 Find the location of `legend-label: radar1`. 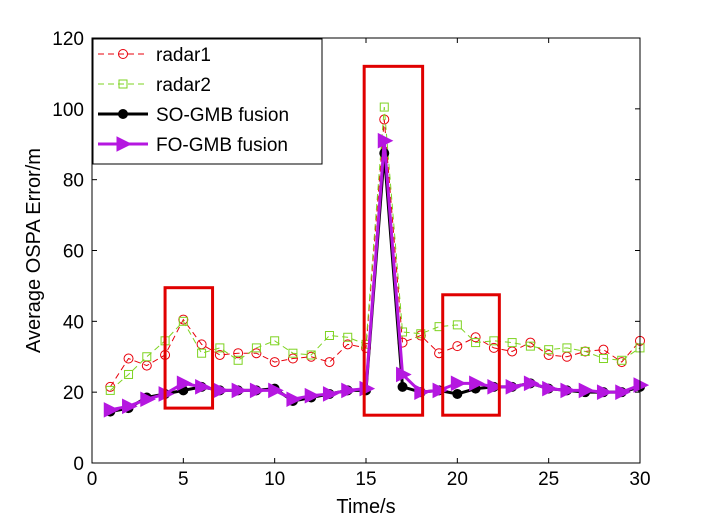

legend-label: radar1 is located at coordinates (183, 55).